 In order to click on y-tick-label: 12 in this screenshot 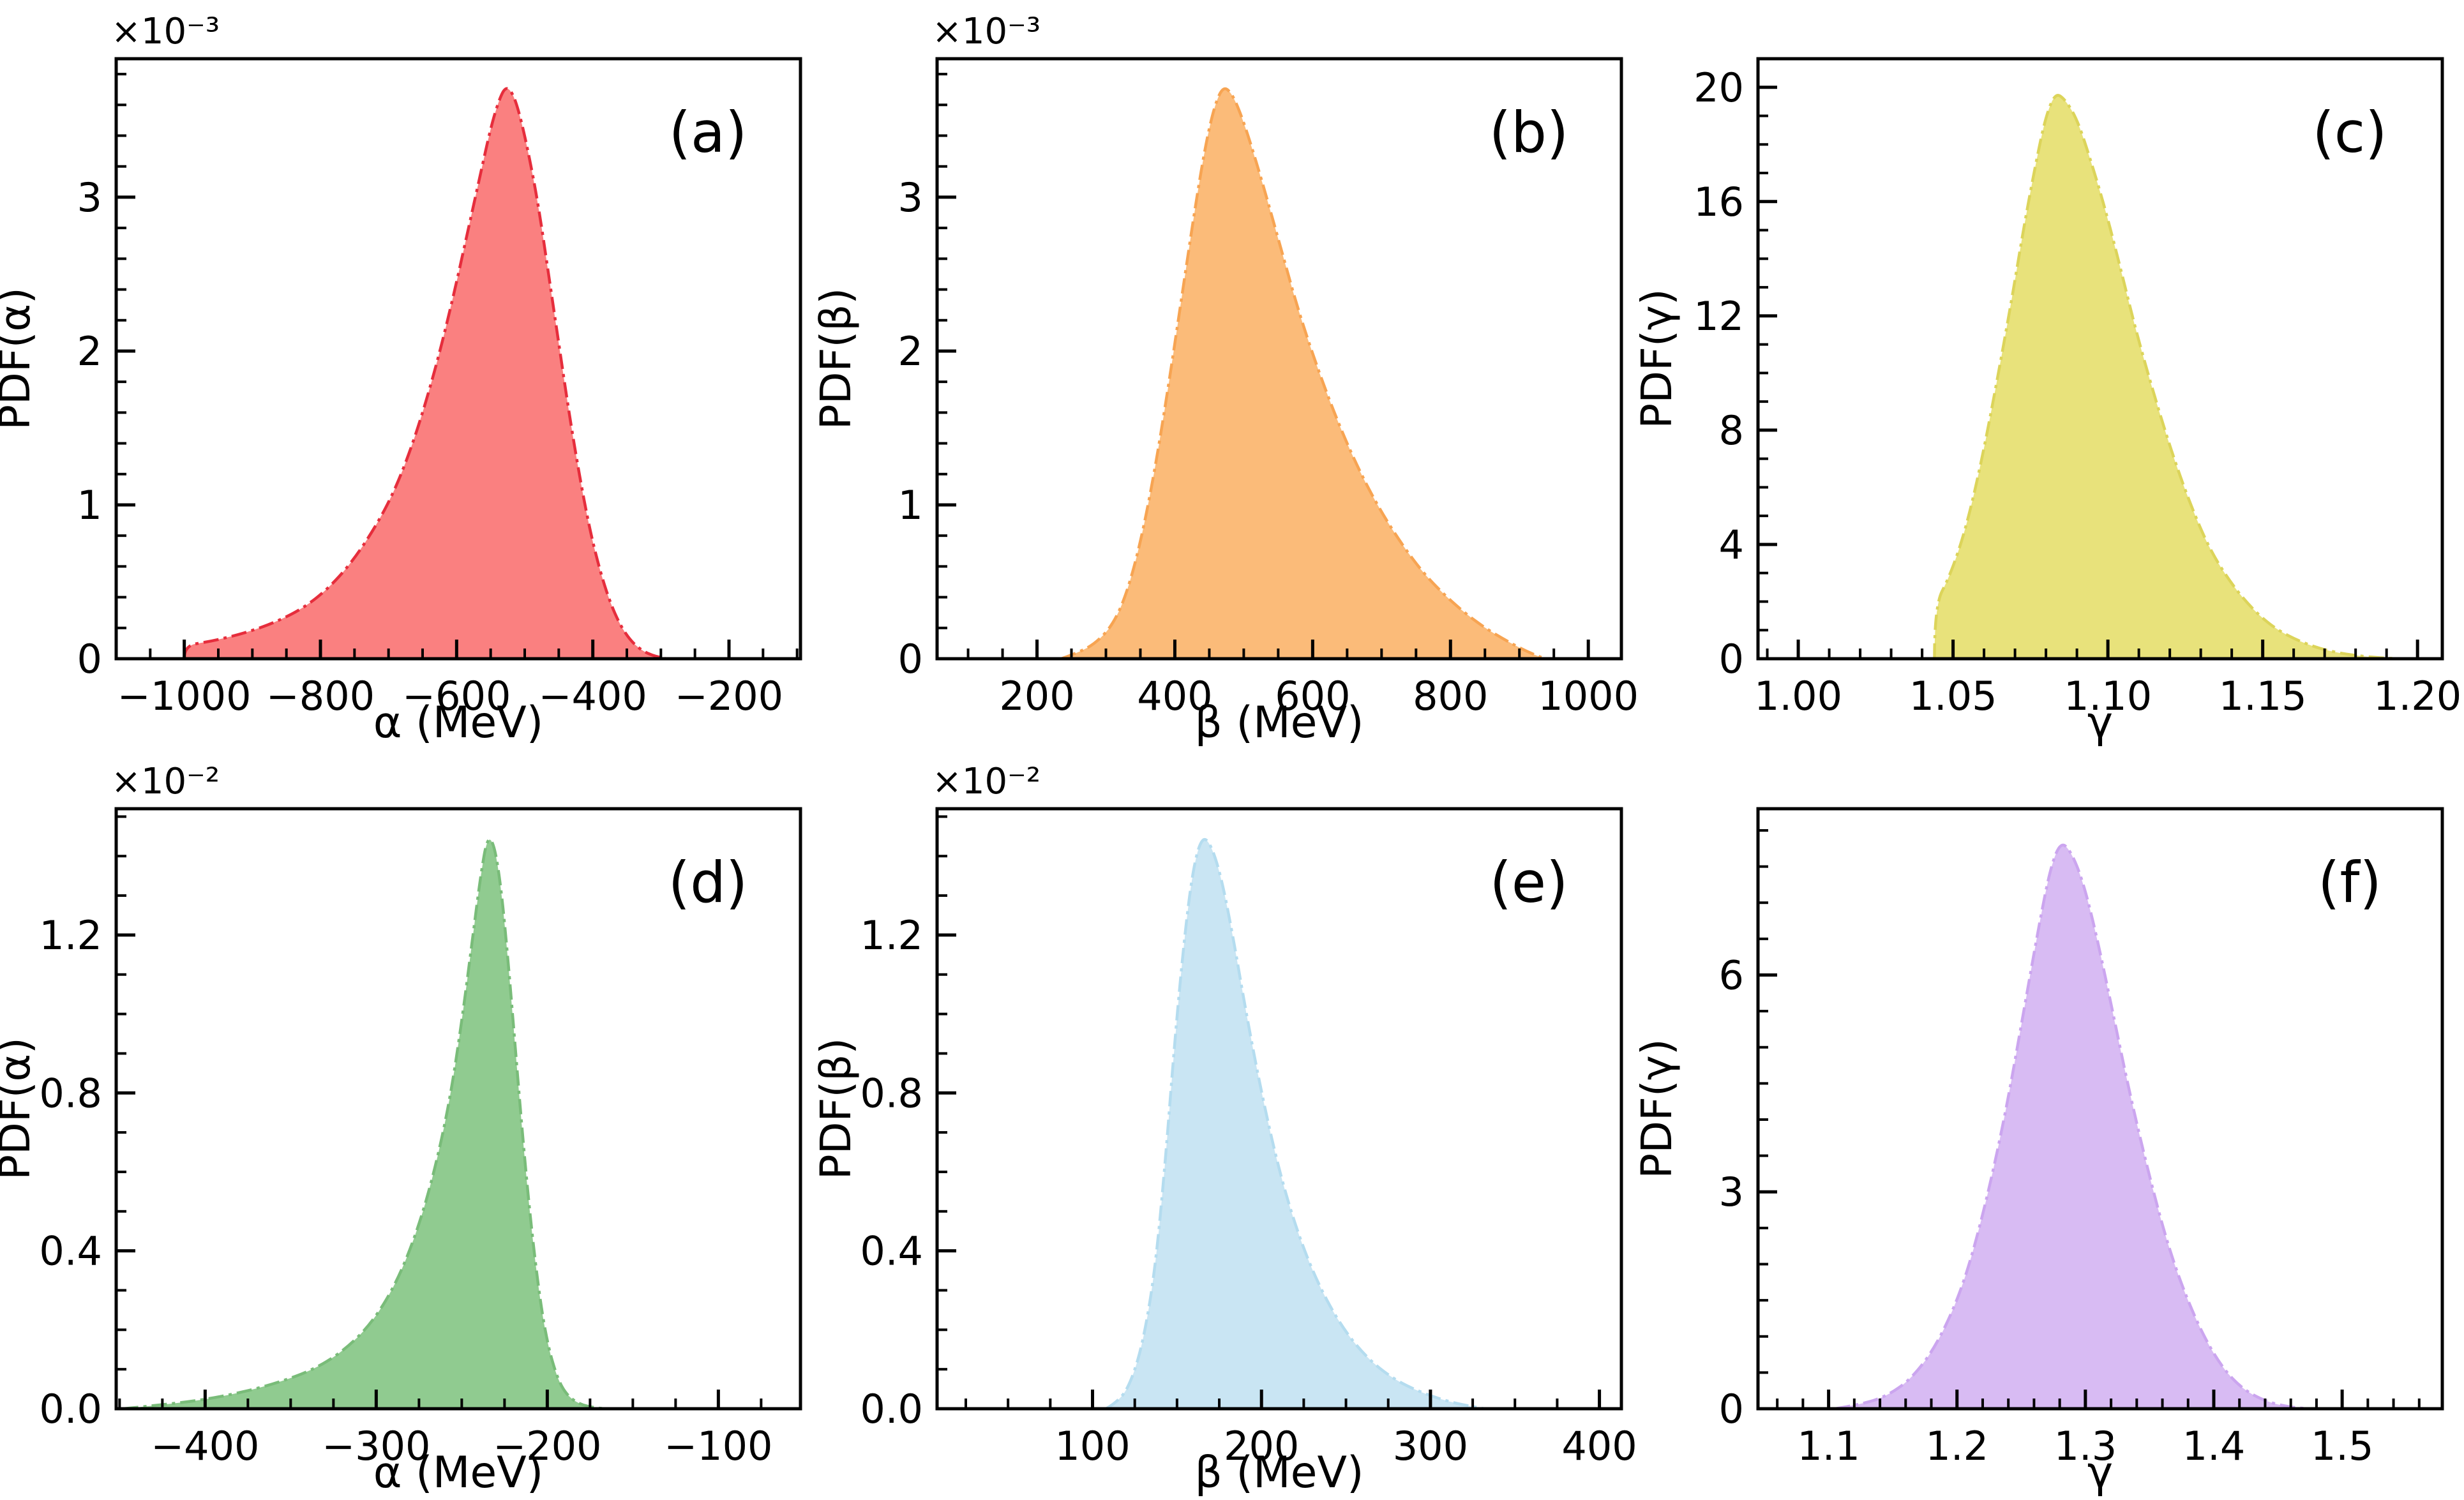, I will do `click(1719, 317)`.